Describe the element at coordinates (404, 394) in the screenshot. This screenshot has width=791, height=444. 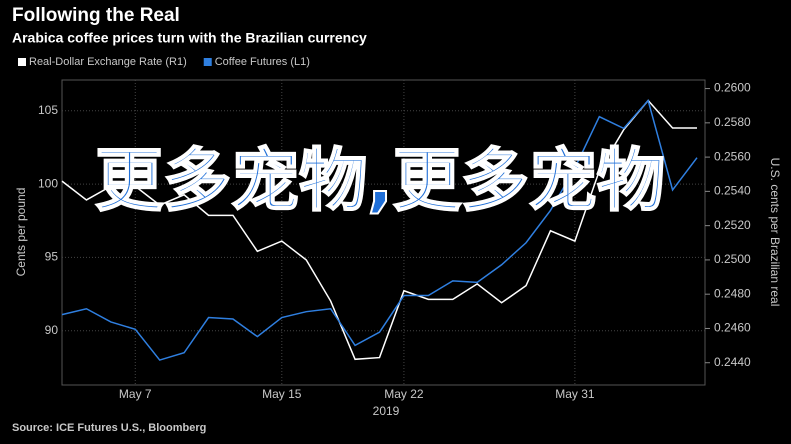
I see `x-tick-label: May 22` at that location.